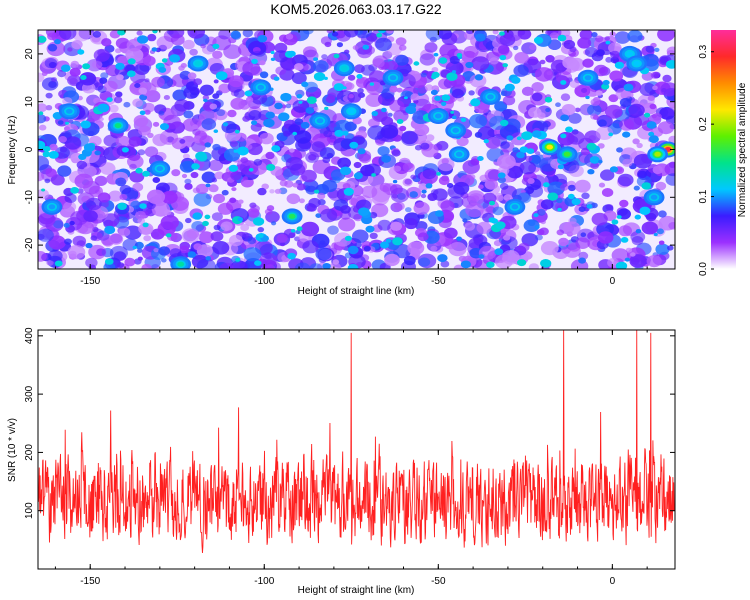 Image resolution: width=750 pixels, height=600 pixels. I want to click on y-tick-label: 10, so click(29, 102).